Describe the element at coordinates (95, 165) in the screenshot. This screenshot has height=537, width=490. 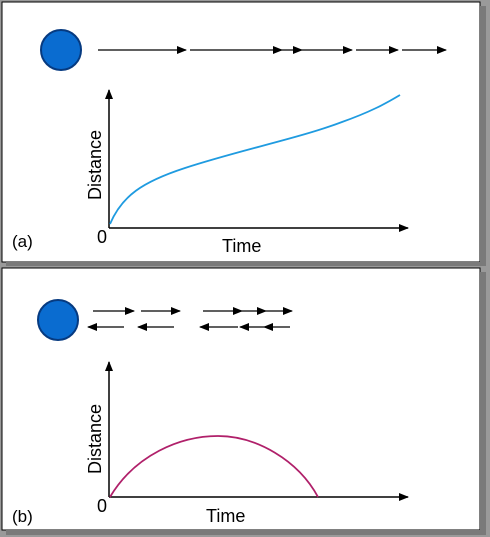
I see `y-axis-label-a: Distance` at that location.